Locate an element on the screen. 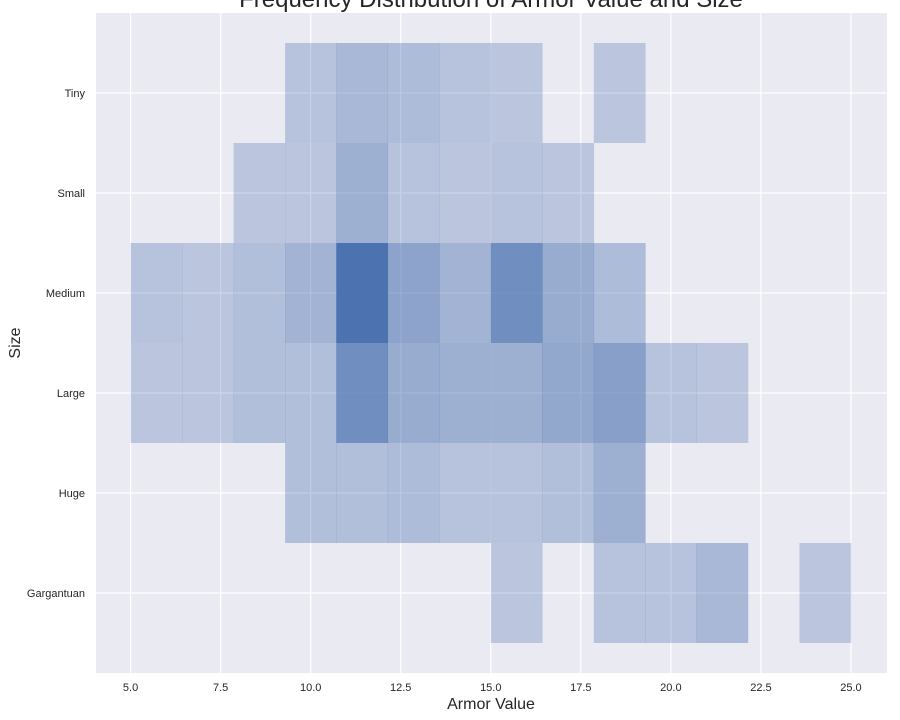  x-tick-label: 7.5 is located at coordinates (220, 688).